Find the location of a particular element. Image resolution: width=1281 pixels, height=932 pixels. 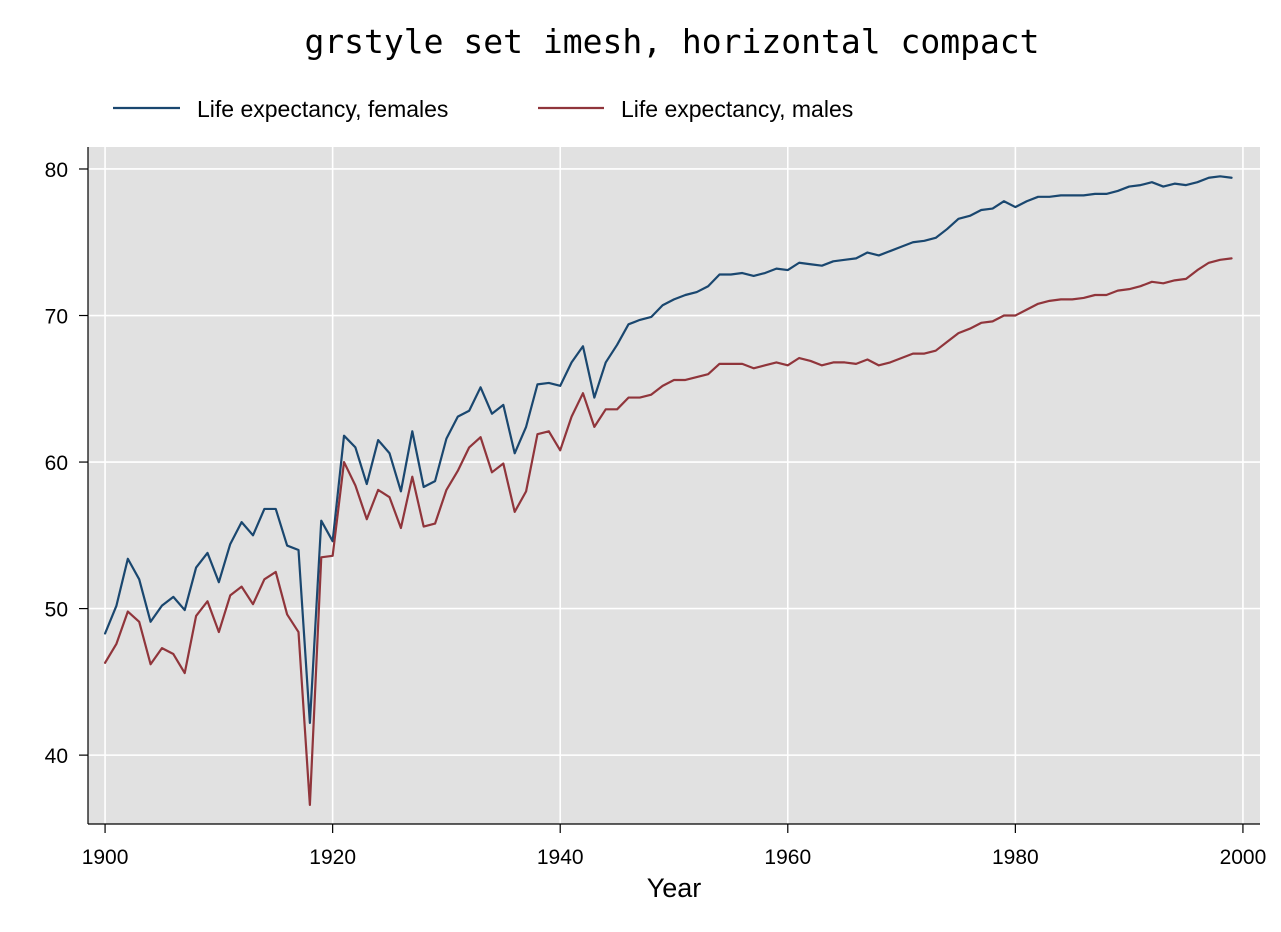

y-tick-label: 80 is located at coordinates (56, 170).